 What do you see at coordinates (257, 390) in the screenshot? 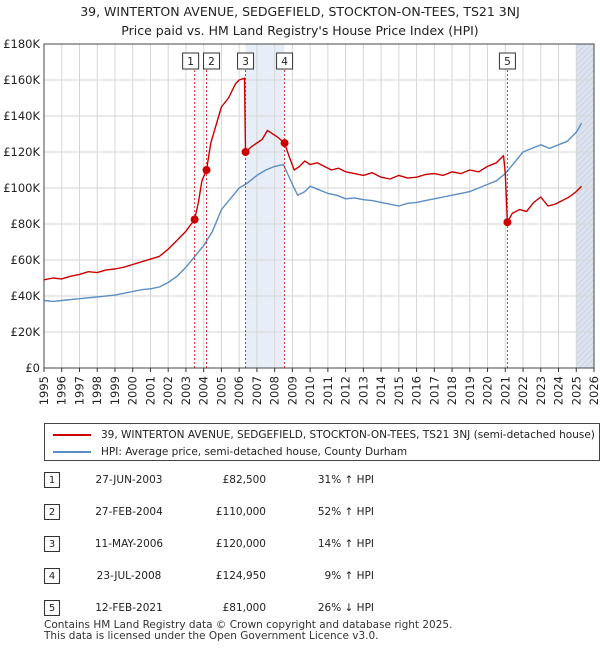
I see `x-tick-label: 2007` at bounding box center [257, 390].